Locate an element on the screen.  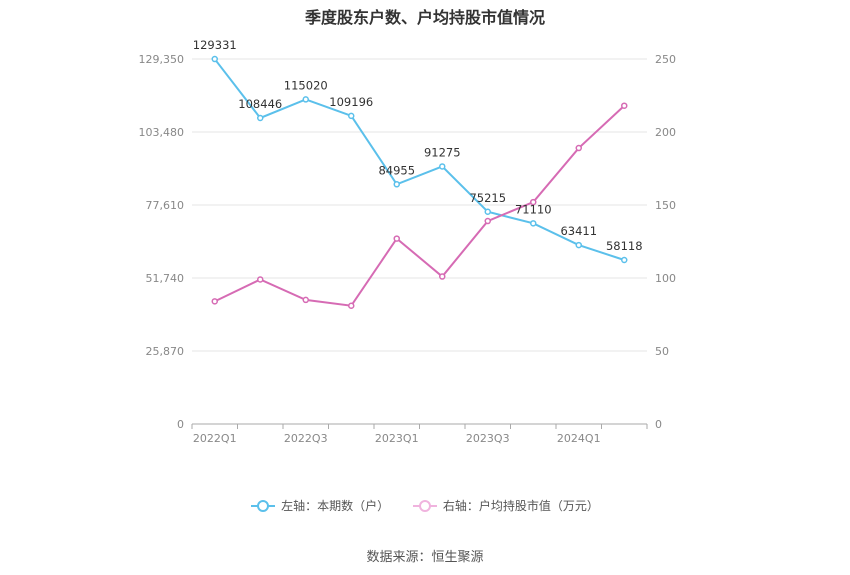
left-axis-tick-label: 103,480 is located at coordinates (162, 132).